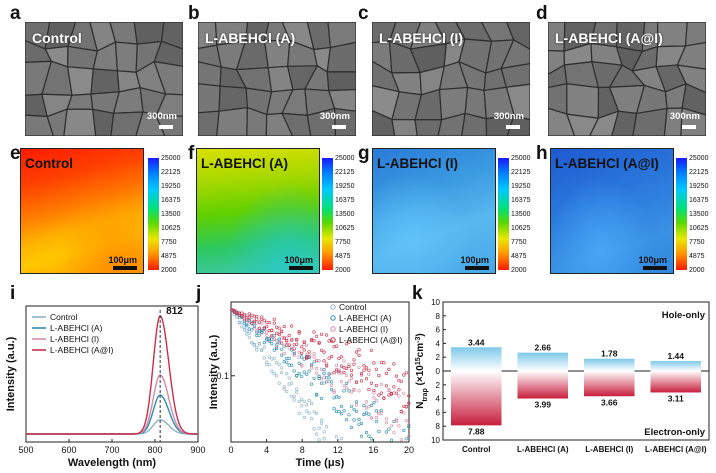 This screenshot has height=473, width=716. I want to click on colorbar-tick-label: 4875, so click(169, 256).